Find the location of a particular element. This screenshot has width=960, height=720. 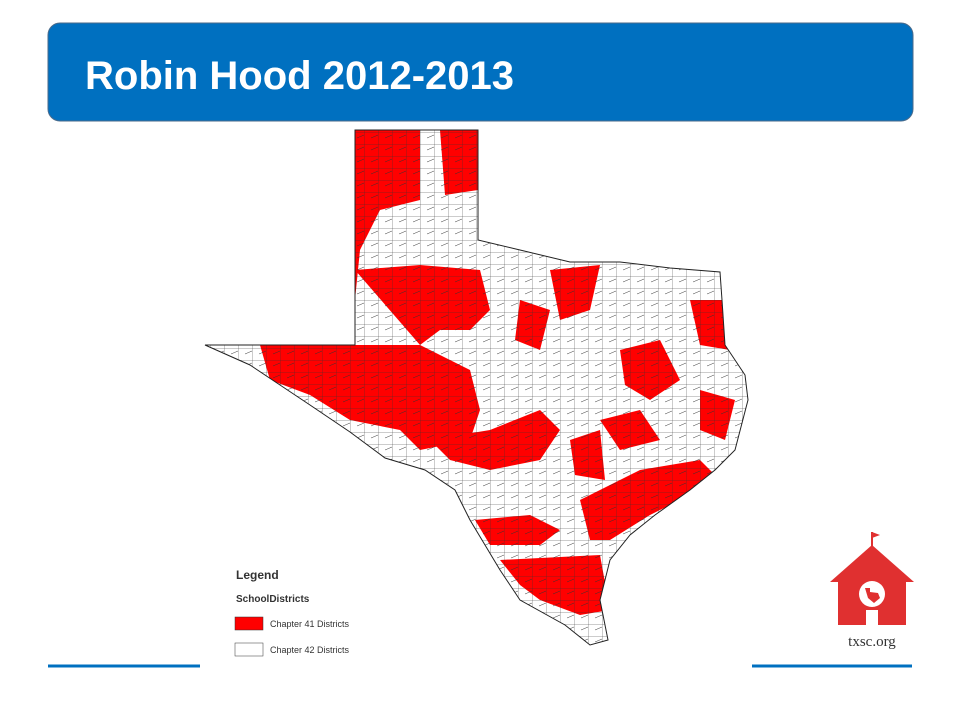

legend-label: Chapter 42 Districts is located at coordinates (310, 650).